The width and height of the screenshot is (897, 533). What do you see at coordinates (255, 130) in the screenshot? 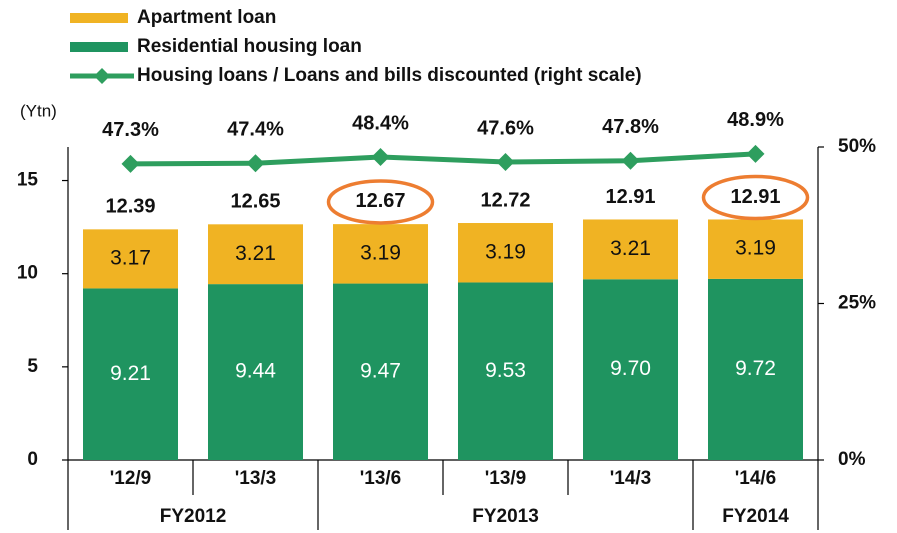
I see `line-value-label: 47.4%` at bounding box center [255, 130].